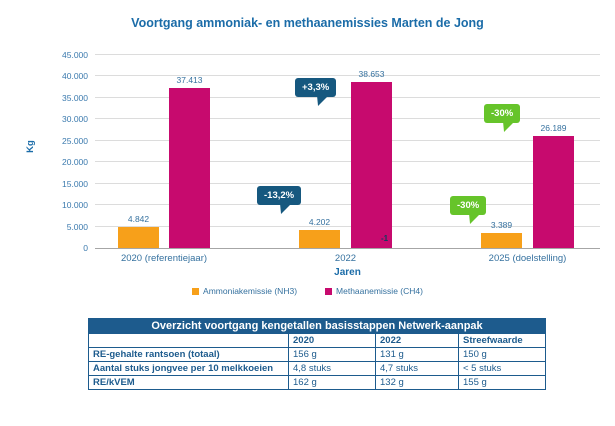 The width and height of the screenshot is (615, 426). What do you see at coordinates (502, 368) in the screenshot?
I see `table-cell: < 5 stuks` at bounding box center [502, 368].